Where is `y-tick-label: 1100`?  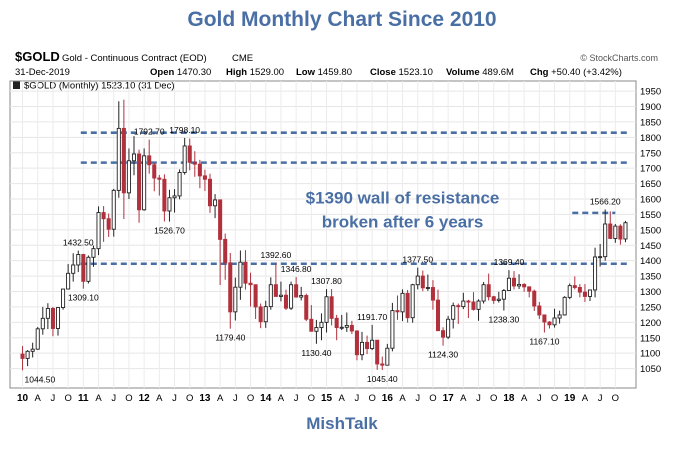 y-tick-label: 1100 is located at coordinates (650, 354).